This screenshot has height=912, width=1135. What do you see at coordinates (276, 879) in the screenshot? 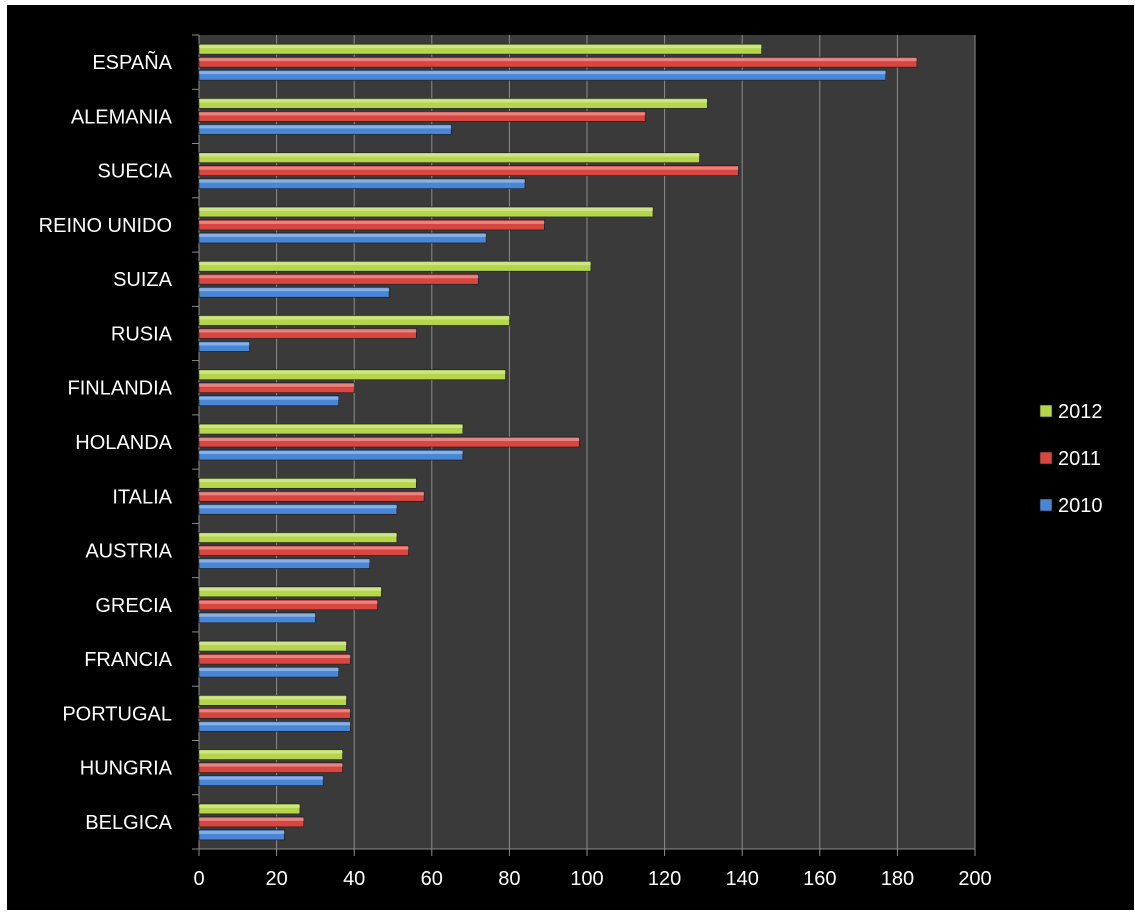
I see `x-tick-label: 20` at bounding box center [276, 879].